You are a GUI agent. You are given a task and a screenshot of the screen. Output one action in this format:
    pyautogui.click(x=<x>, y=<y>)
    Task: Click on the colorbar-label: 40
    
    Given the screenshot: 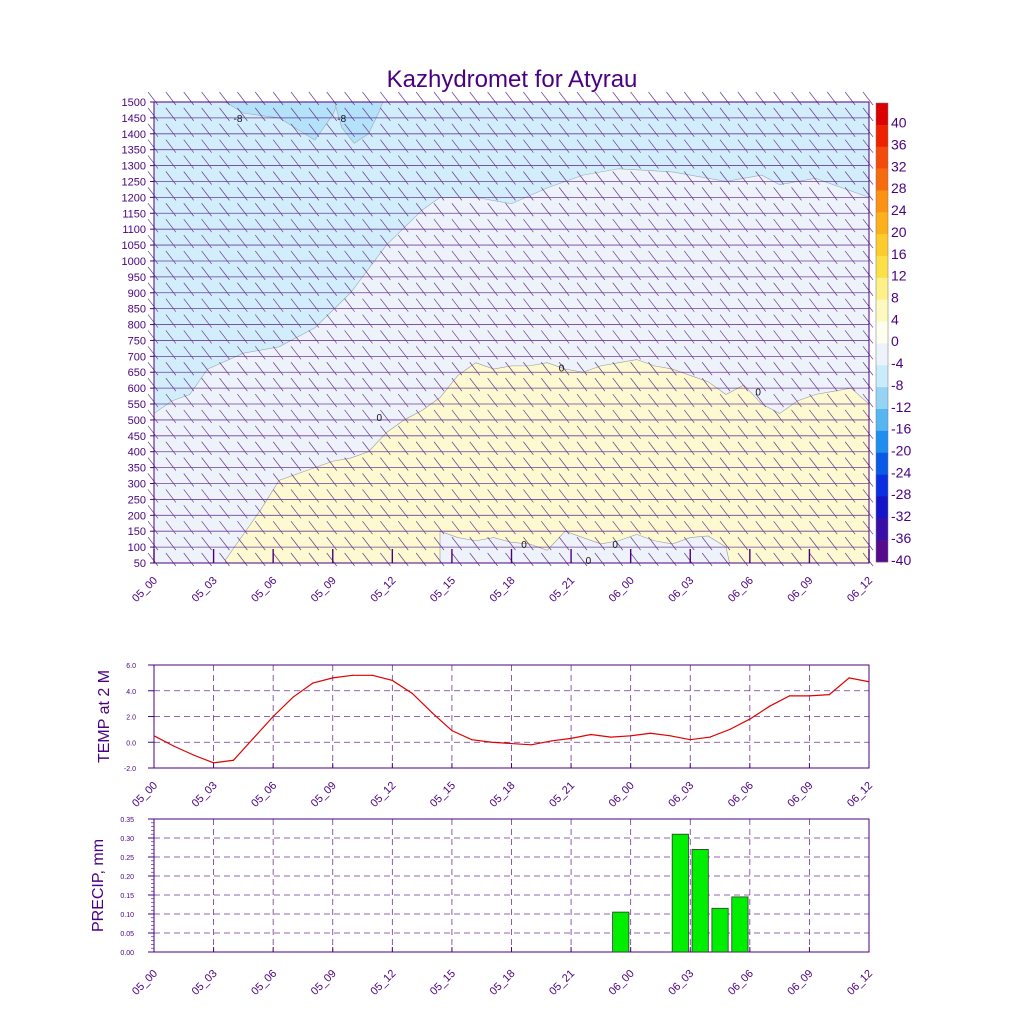 What is the action you would take?
    pyautogui.click(x=899, y=123)
    